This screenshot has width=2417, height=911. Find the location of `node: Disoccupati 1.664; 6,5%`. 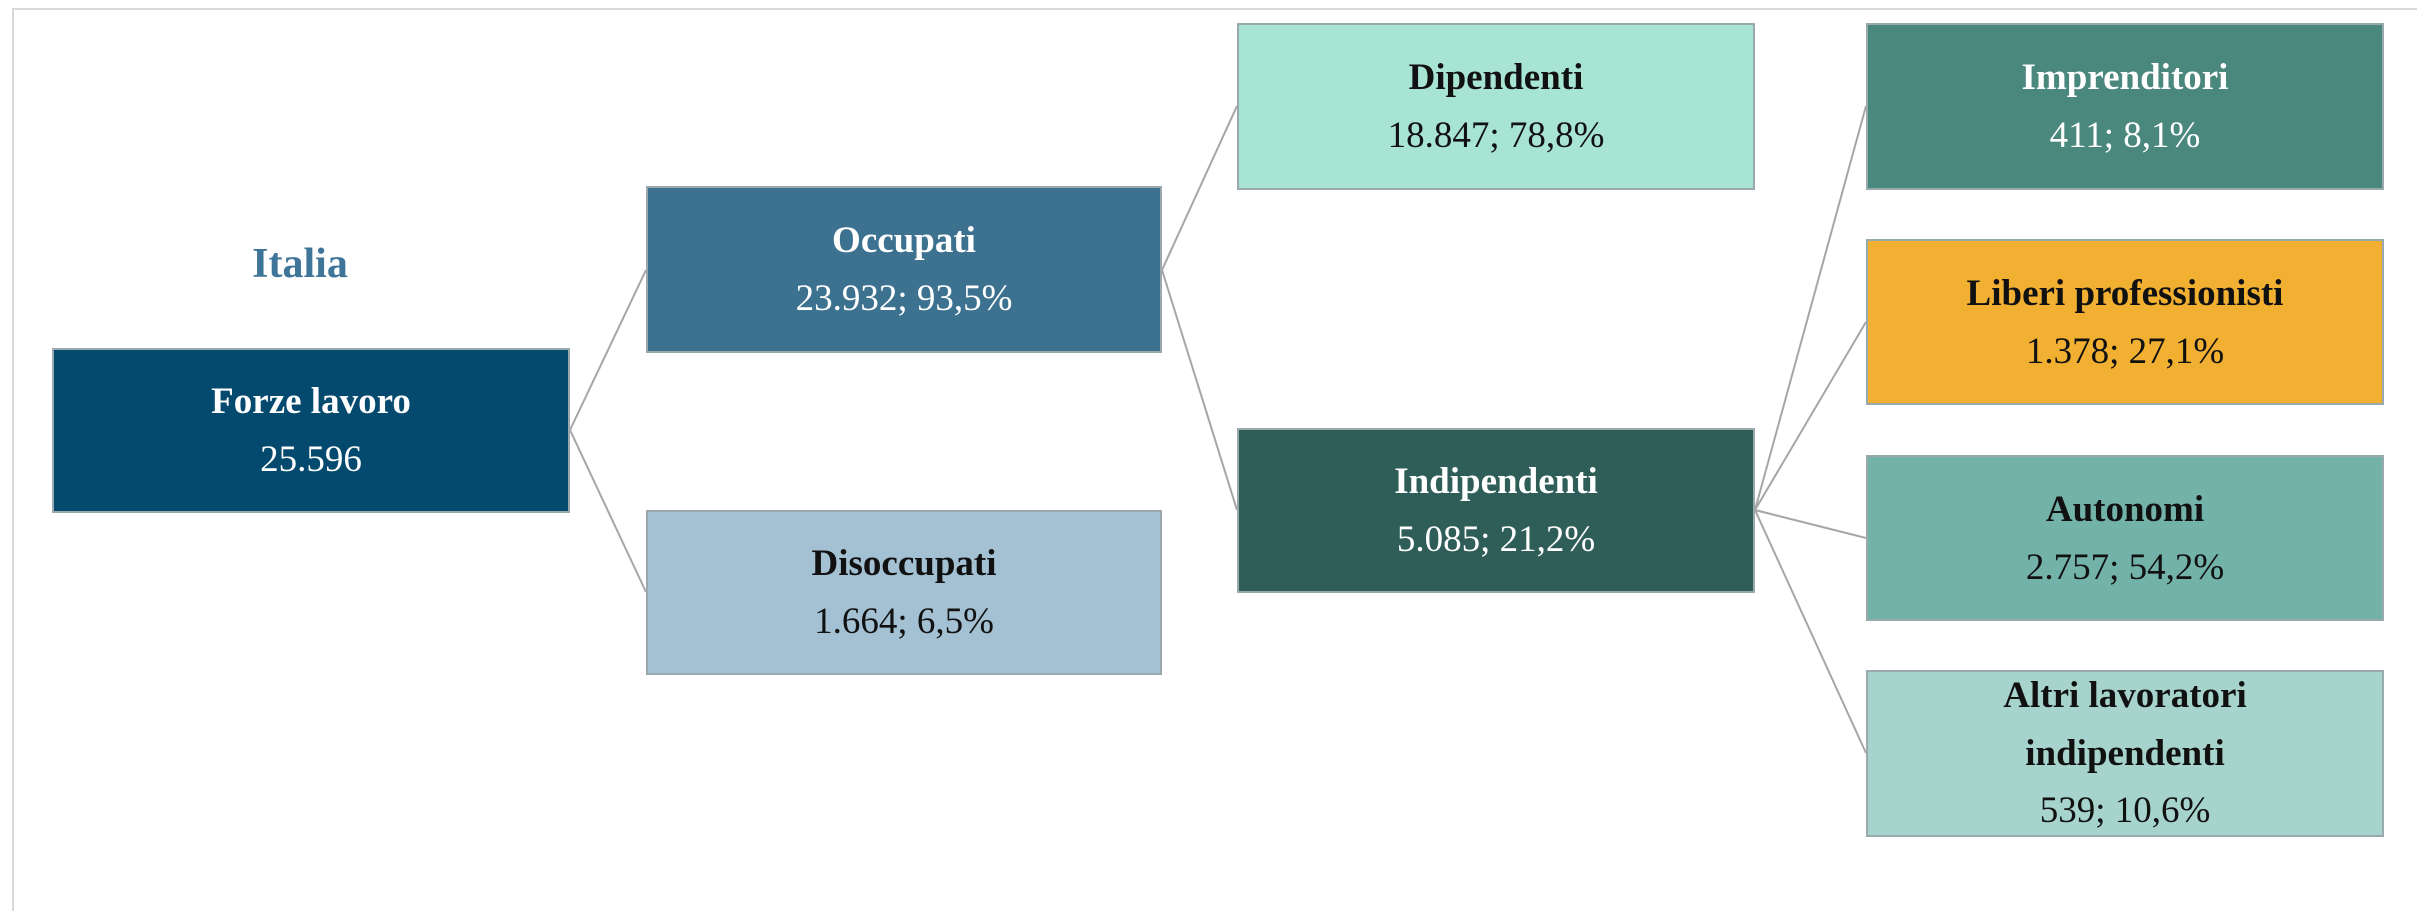

node: Disoccupati 1.664; 6,5% is located at coordinates (904, 592).